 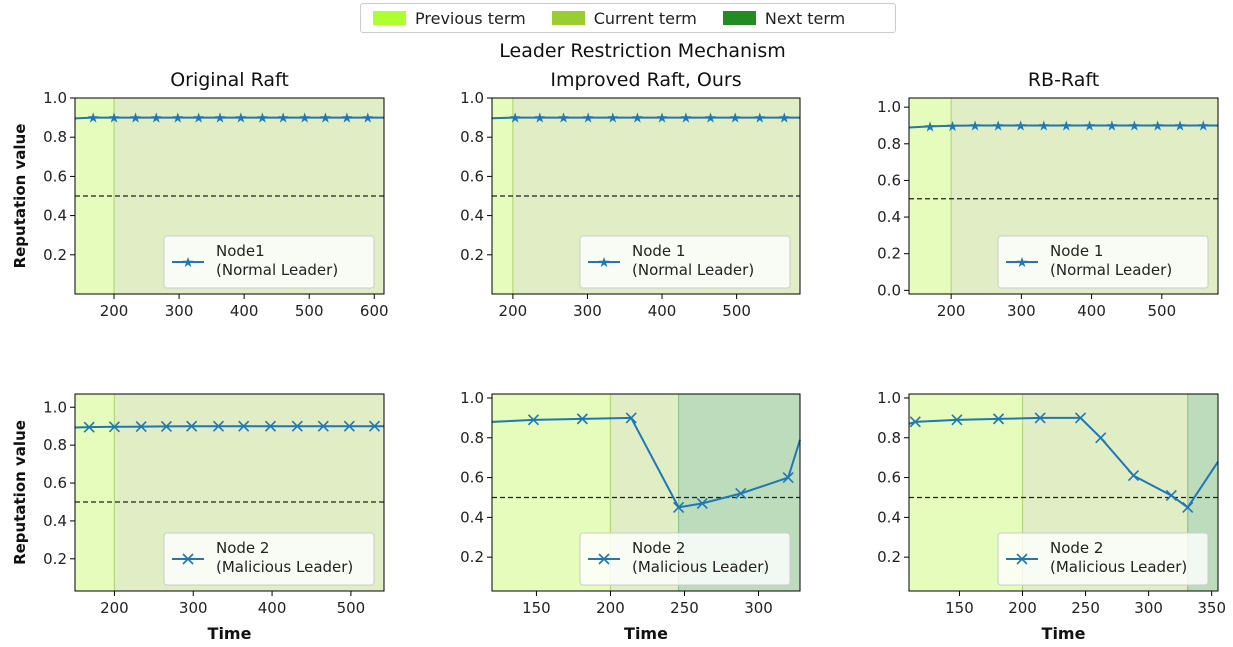 What do you see at coordinates (95, 492) in the screenshot?
I see `term-region` at bounding box center [95, 492].